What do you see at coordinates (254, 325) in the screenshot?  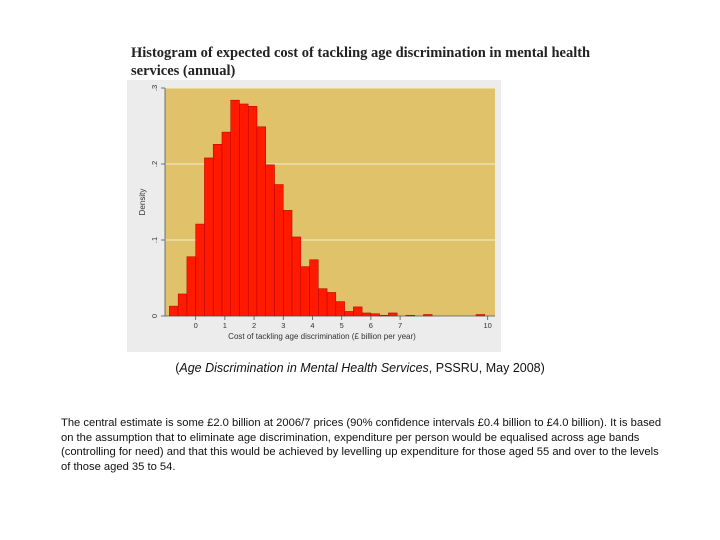 I see `x-tick-label: 2` at bounding box center [254, 325].